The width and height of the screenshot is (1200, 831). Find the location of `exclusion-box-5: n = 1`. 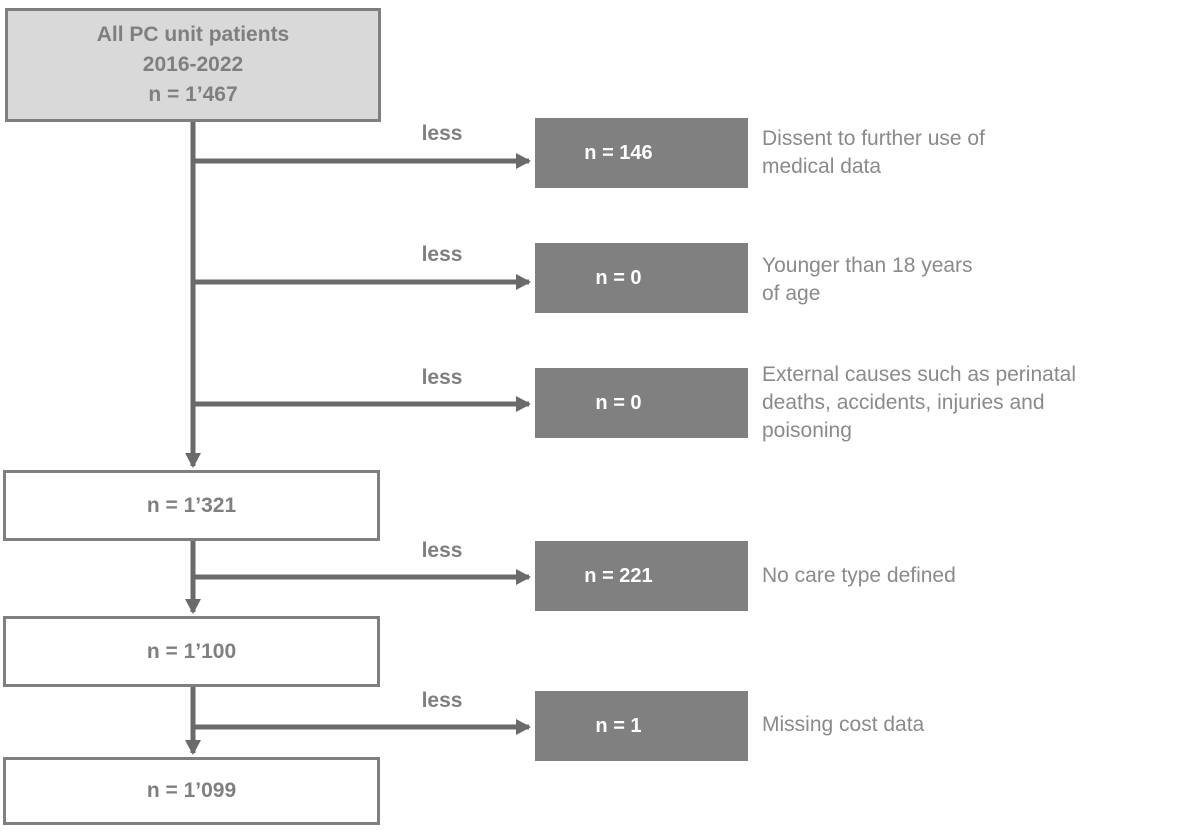

exclusion-box-5: n = 1 is located at coordinates (641, 726).